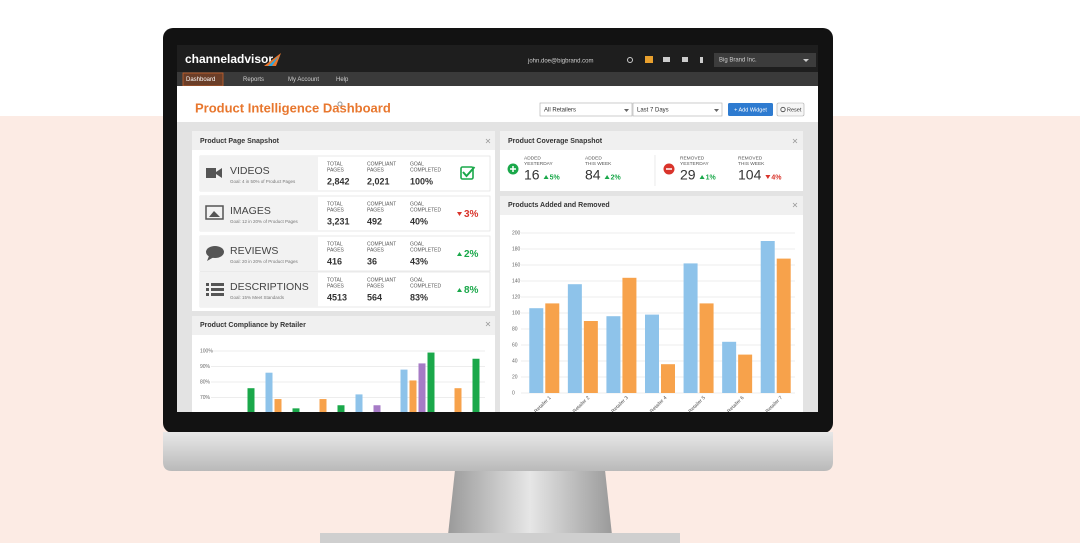 Image resolution: width=1080 pixels, height=543 pixels. Describe the element at coordinates (206, 351) in the screenshot. I see `y-tick-label: 100%` at that location.